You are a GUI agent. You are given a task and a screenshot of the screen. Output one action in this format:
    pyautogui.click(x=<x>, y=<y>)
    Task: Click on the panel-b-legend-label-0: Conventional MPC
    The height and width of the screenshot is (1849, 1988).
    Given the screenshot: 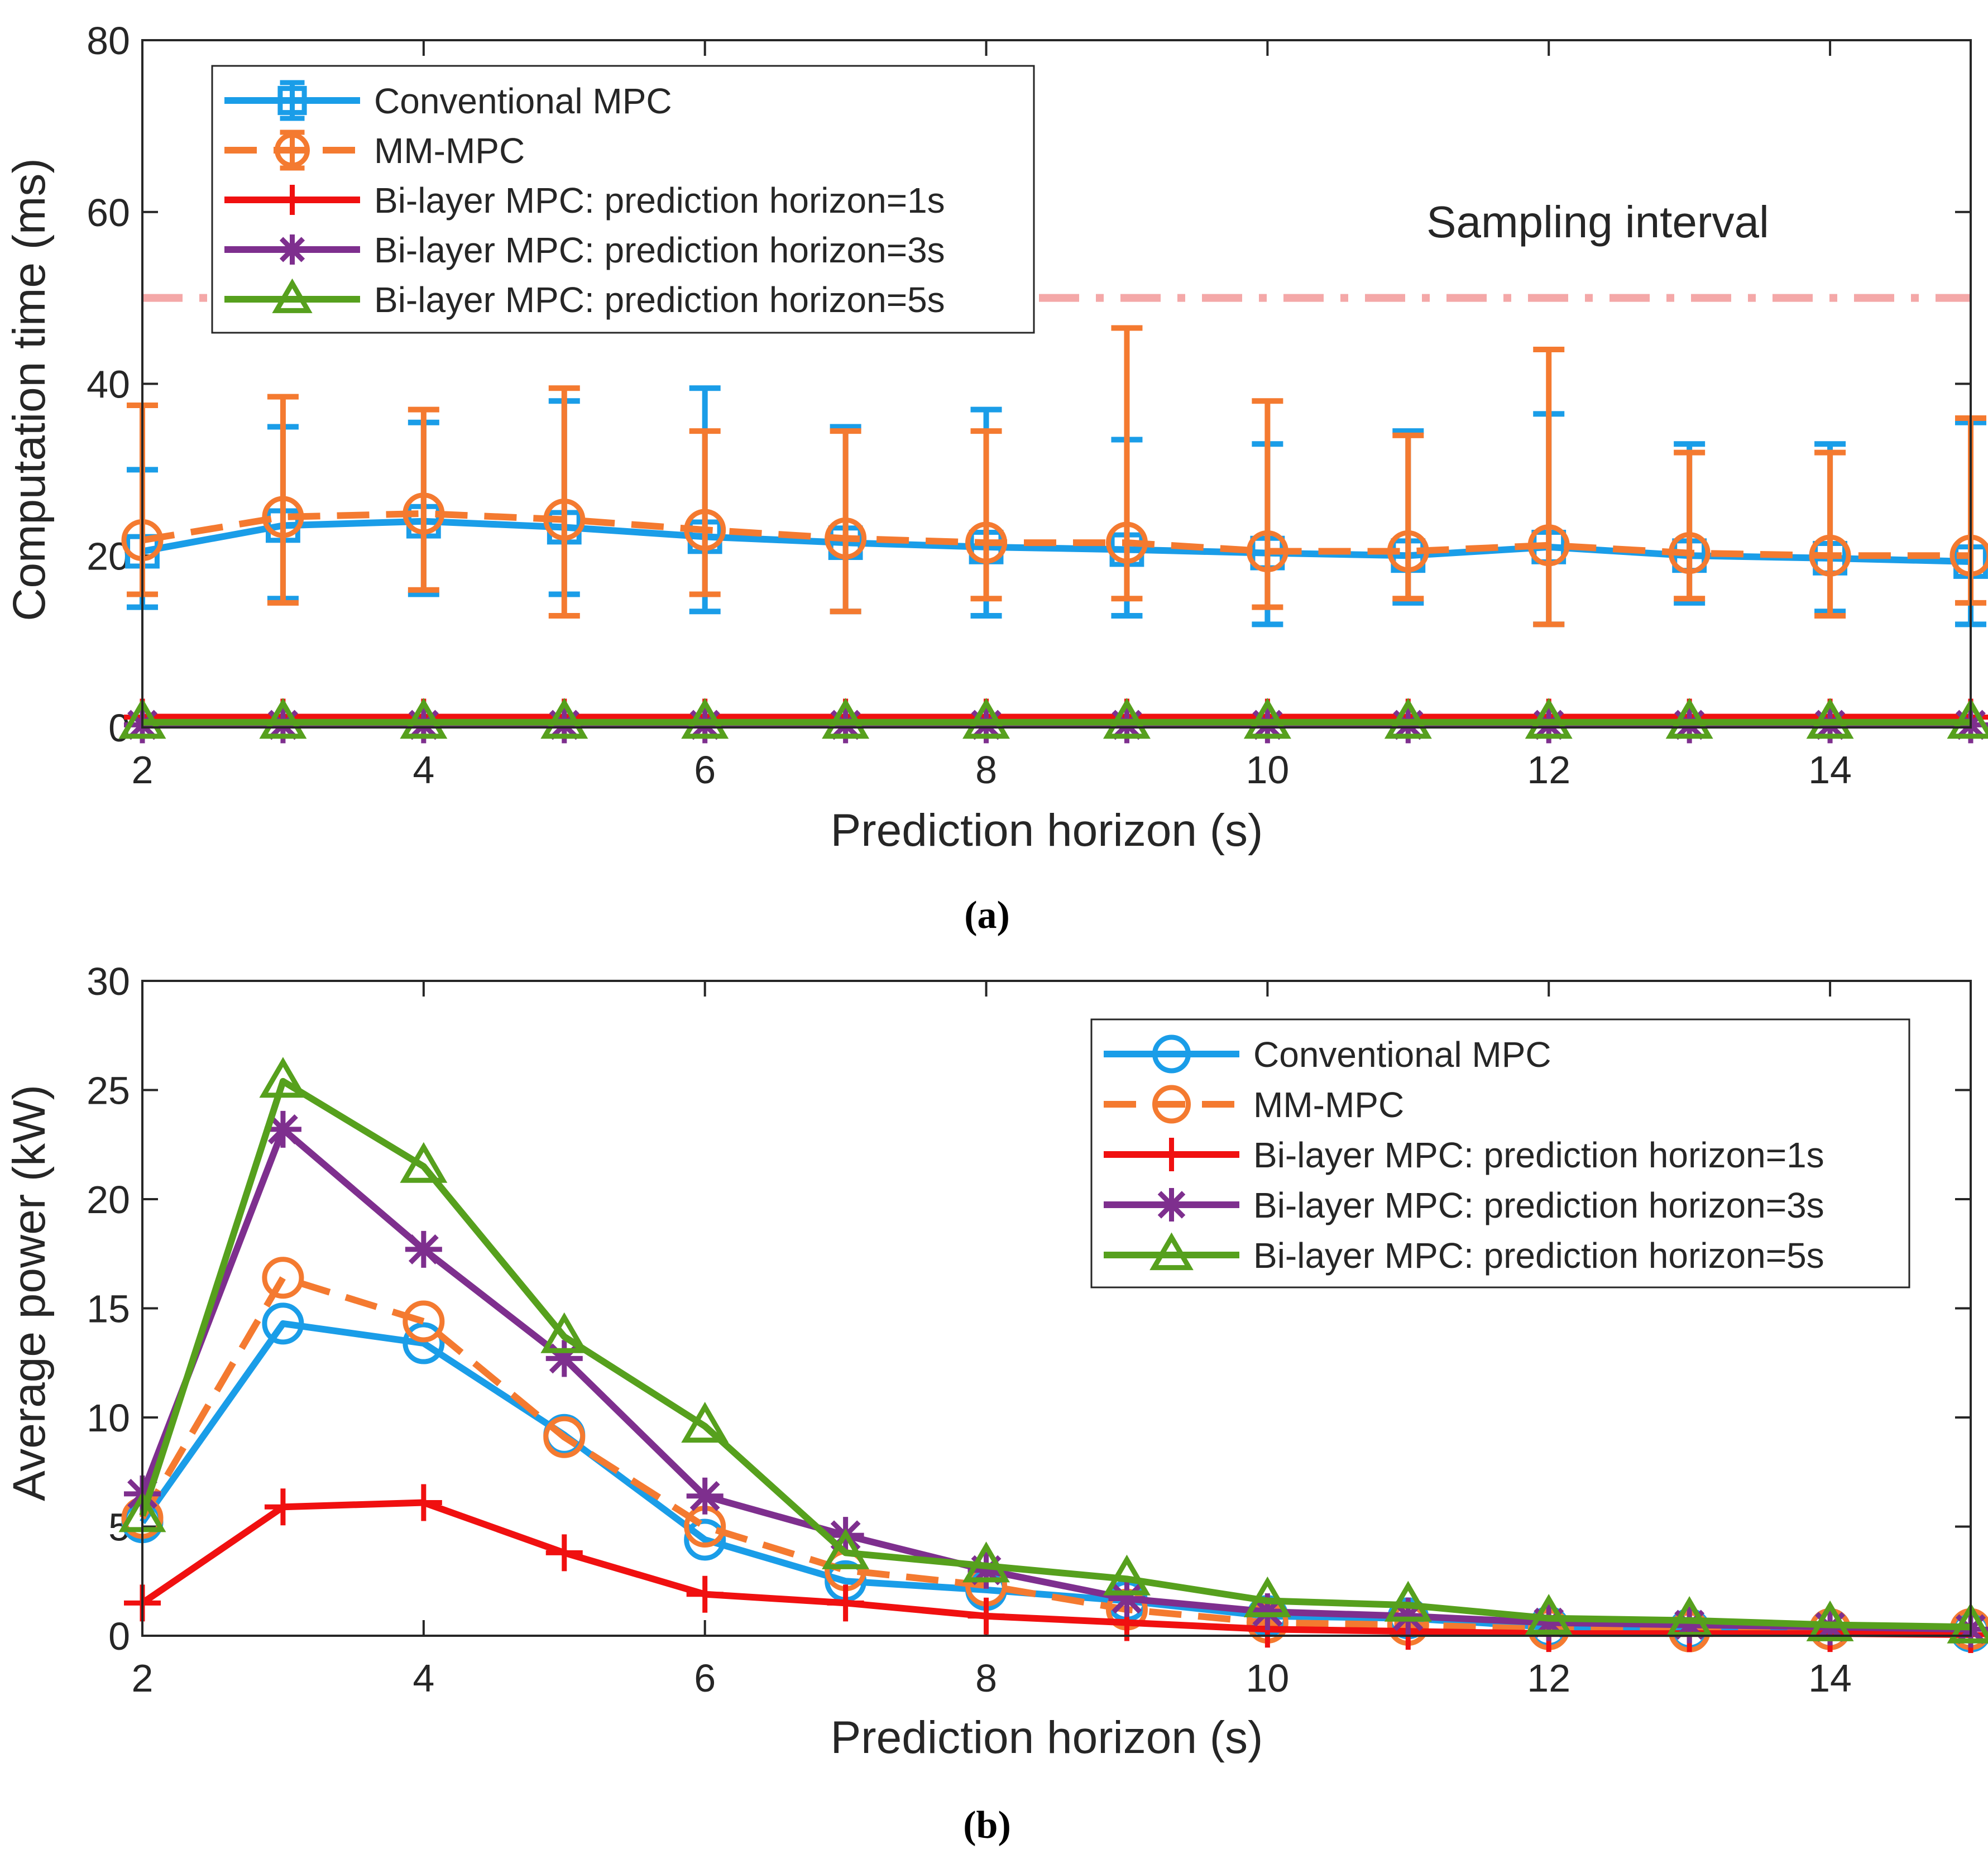 What is the action you would take?
    pyautogui.click(x=1402, y=1054)
    